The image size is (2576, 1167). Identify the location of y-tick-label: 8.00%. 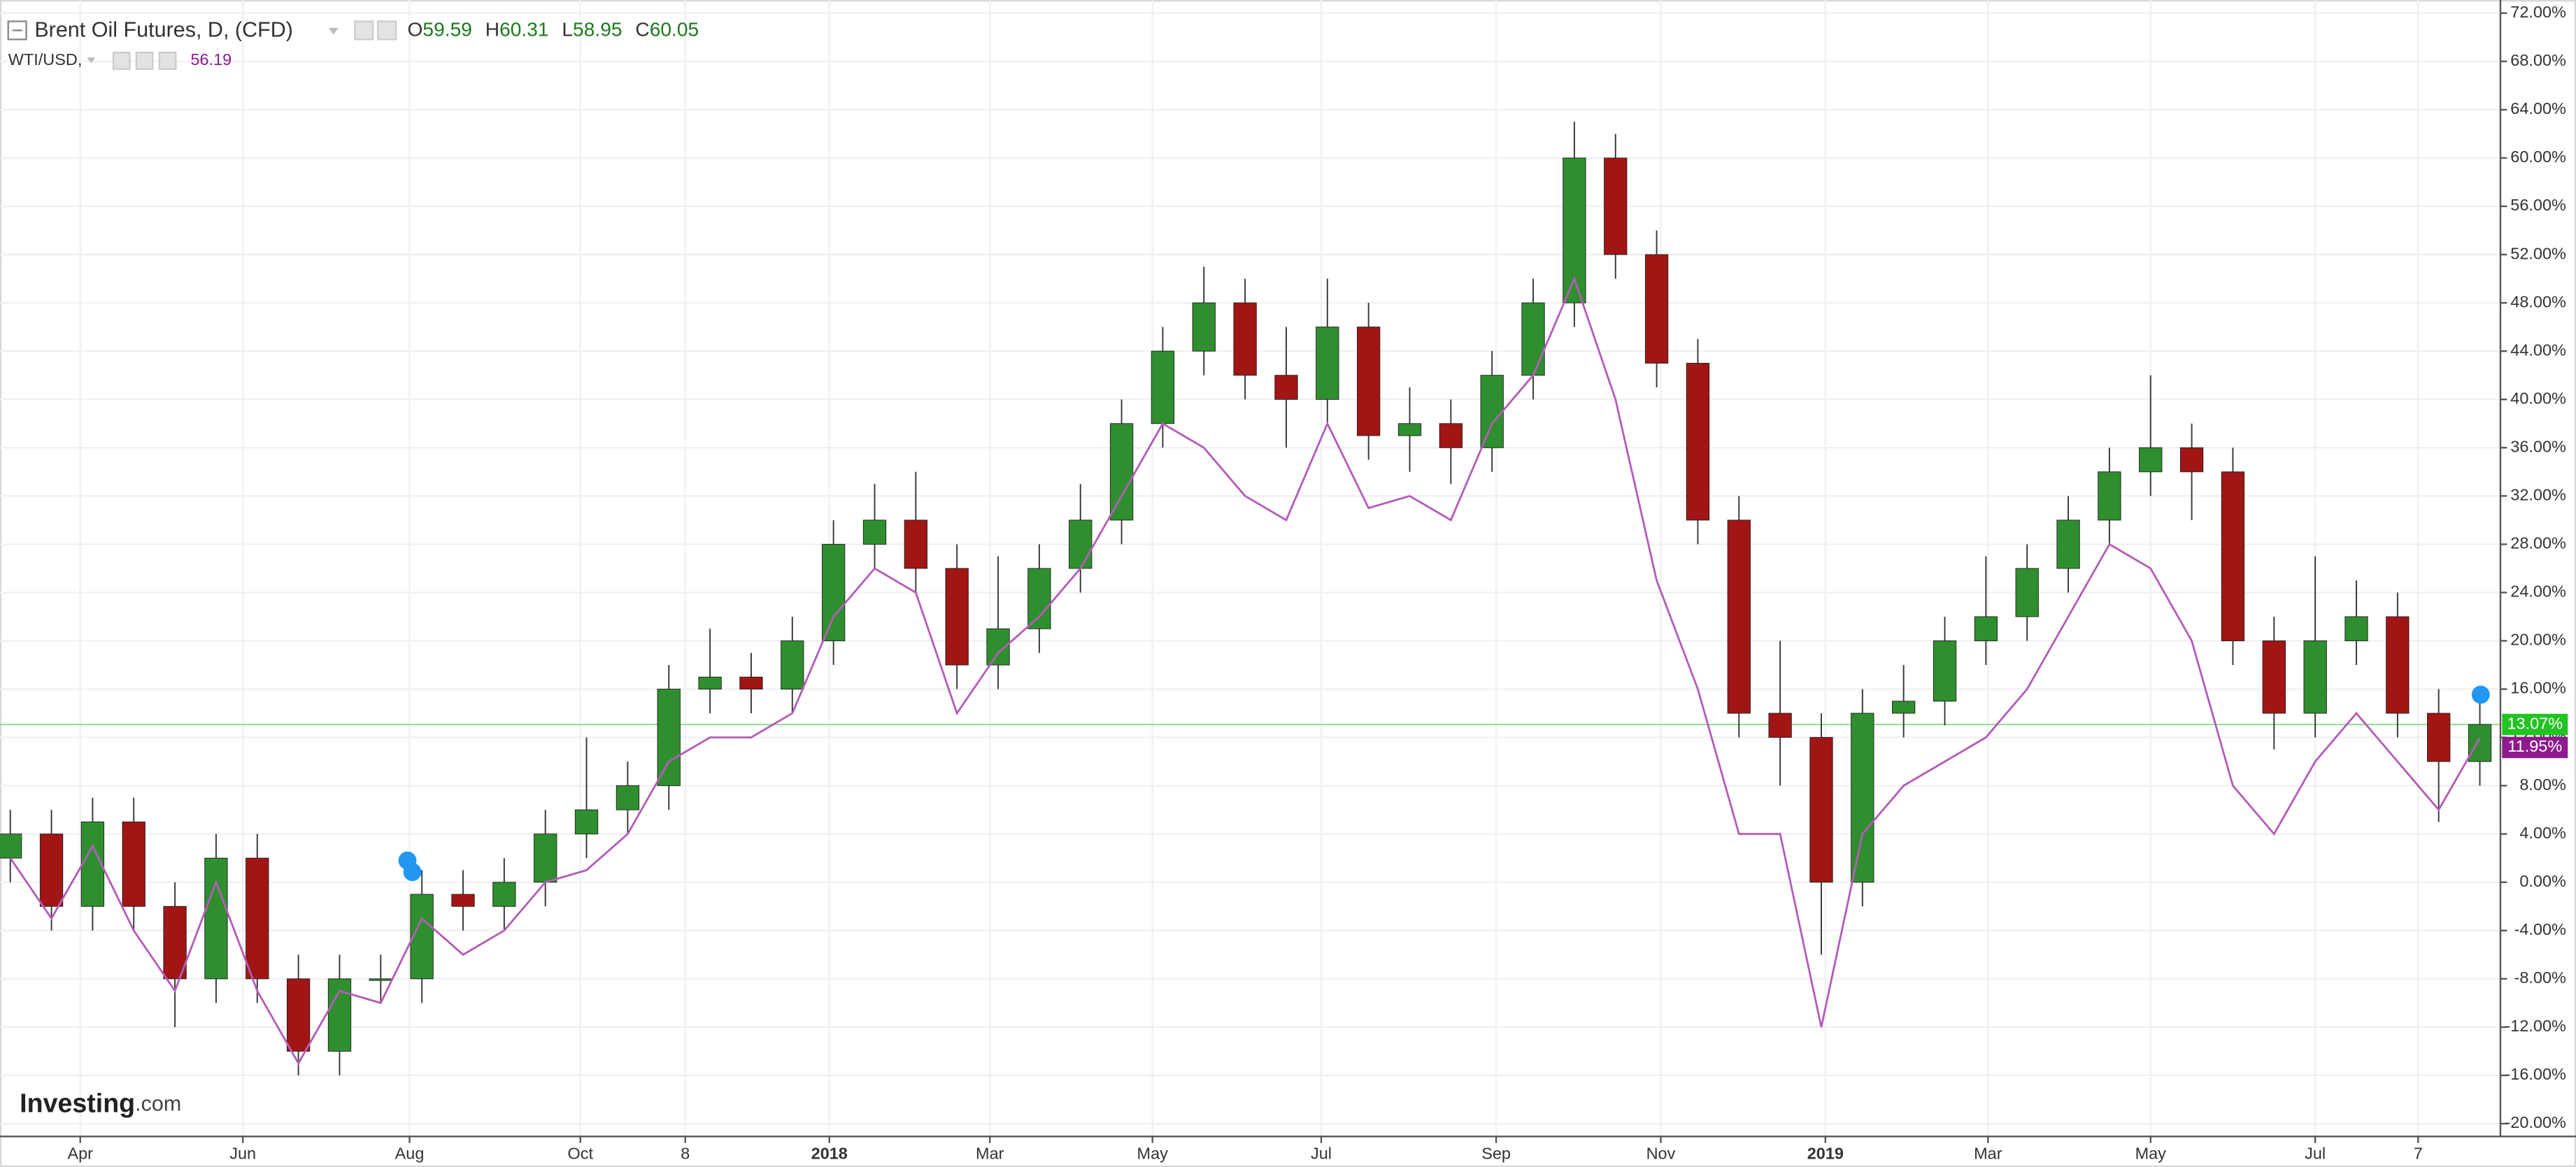
(2542, 785).